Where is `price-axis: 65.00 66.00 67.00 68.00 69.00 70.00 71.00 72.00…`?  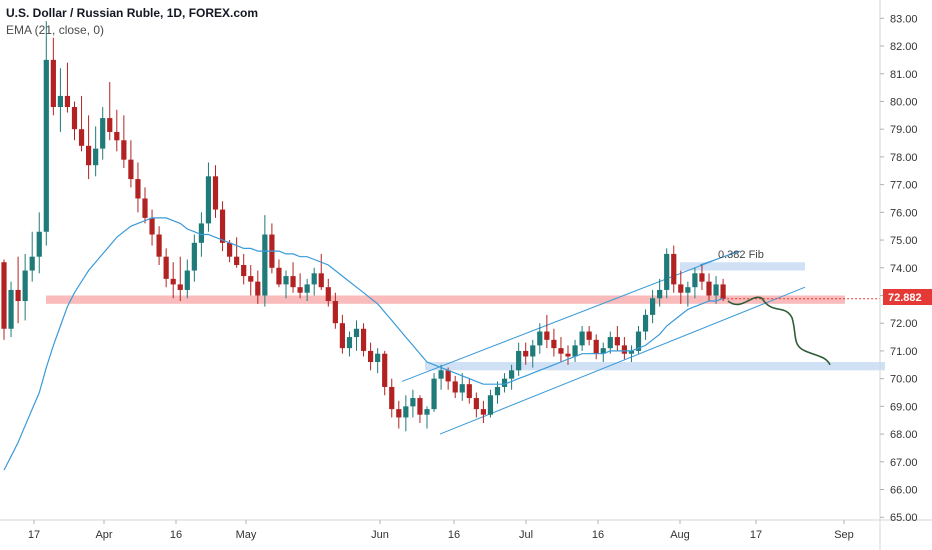
price-axis: 65.00 66.00 67.00 68.00 69.00 70.00 71.00 72.00… is located at coordinates (899, 268).